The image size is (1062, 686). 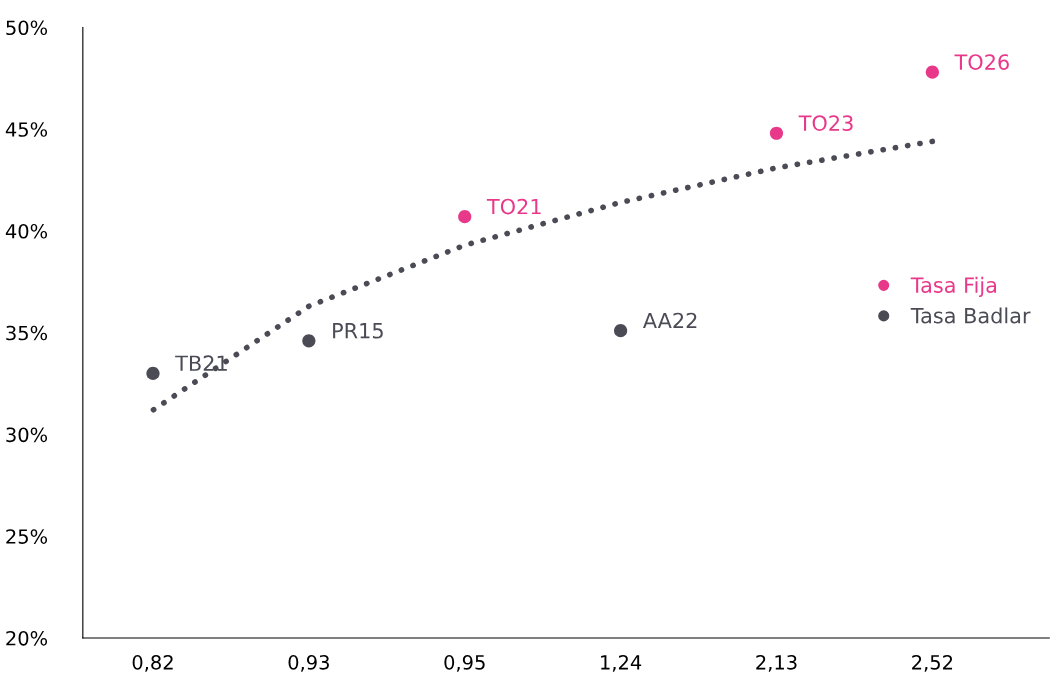 I want to click on x-tick-label: 2,52, so click(x=932, y=663).